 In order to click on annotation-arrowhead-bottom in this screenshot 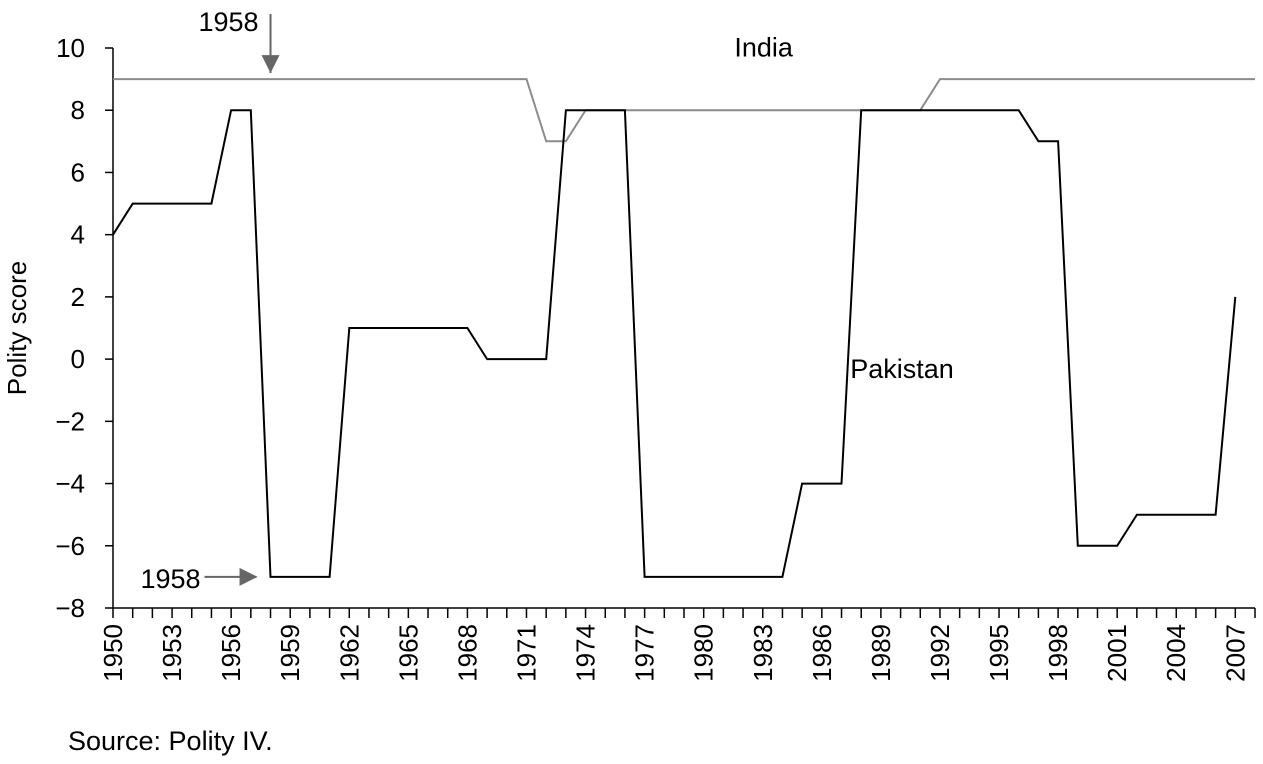, I will do `click(248, 576)`.